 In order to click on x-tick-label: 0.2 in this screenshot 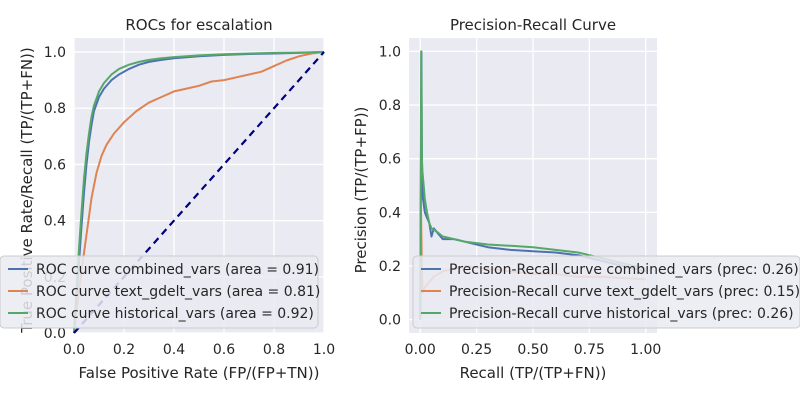, I will do `click(124, 350)`.